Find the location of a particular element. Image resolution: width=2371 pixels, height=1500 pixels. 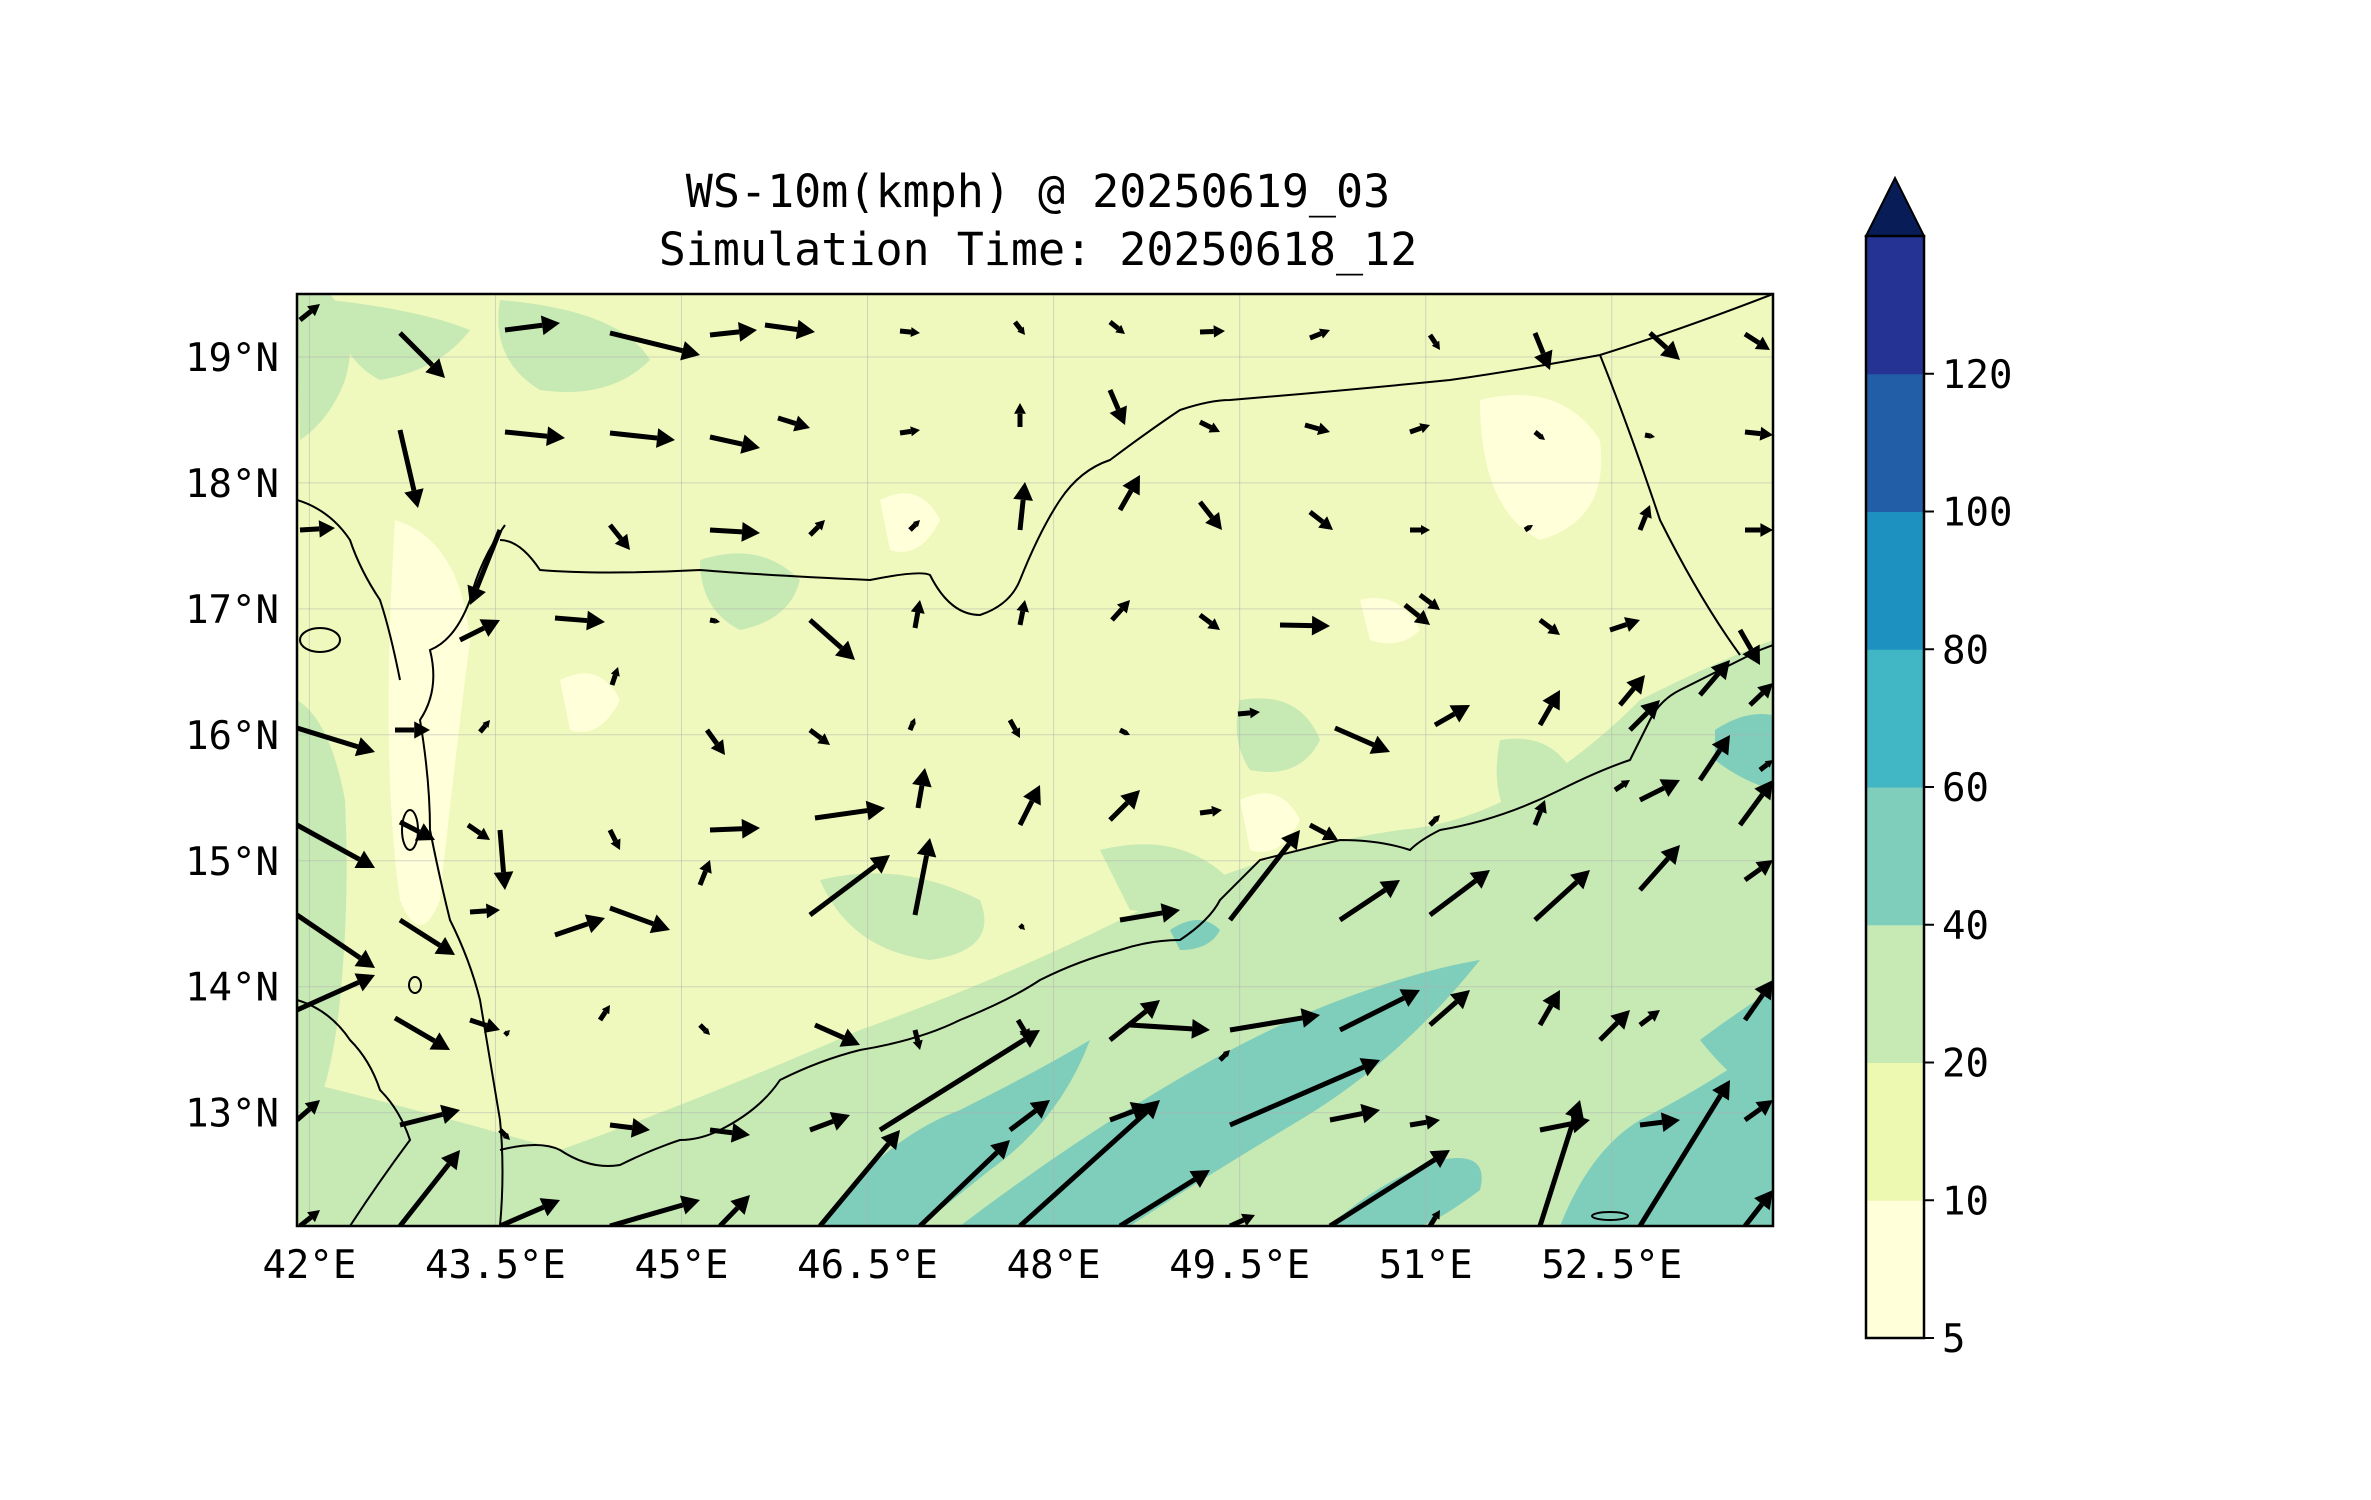

colorbar-tick-label: 20 is located at coordinates (1965, 1064).